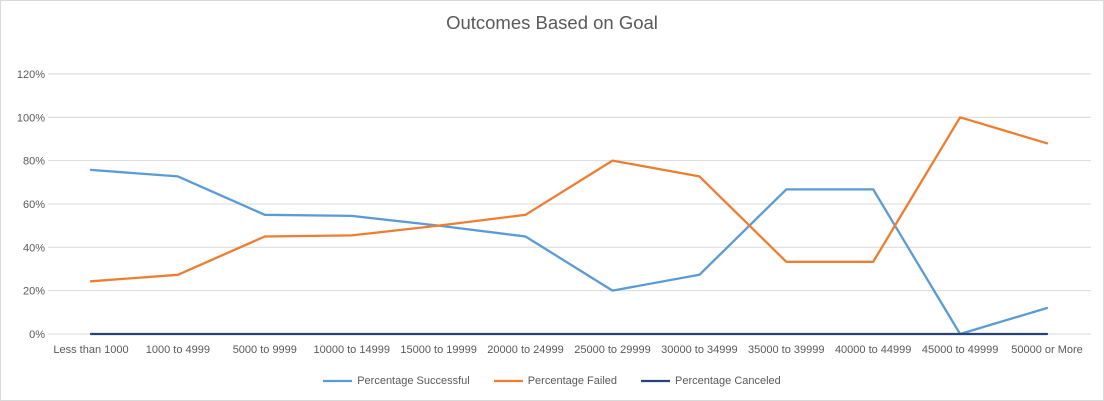 Image resolution: width=1104 pixels, height=401 pixels. What do you see at coordinates (34, 248) in the screenshot?
I see `y-axis-tick-label: 40%` at bounding box center [34, 248].